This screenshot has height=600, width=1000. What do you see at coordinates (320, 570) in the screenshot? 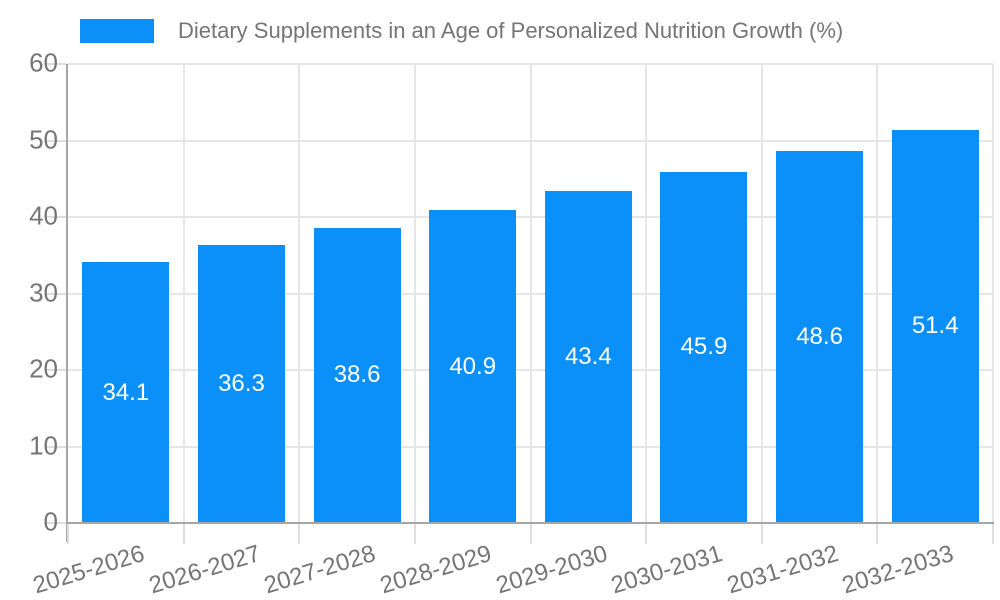
I see `x-axis-tick-label: 2027-2028` at bounding box center [320, 570].